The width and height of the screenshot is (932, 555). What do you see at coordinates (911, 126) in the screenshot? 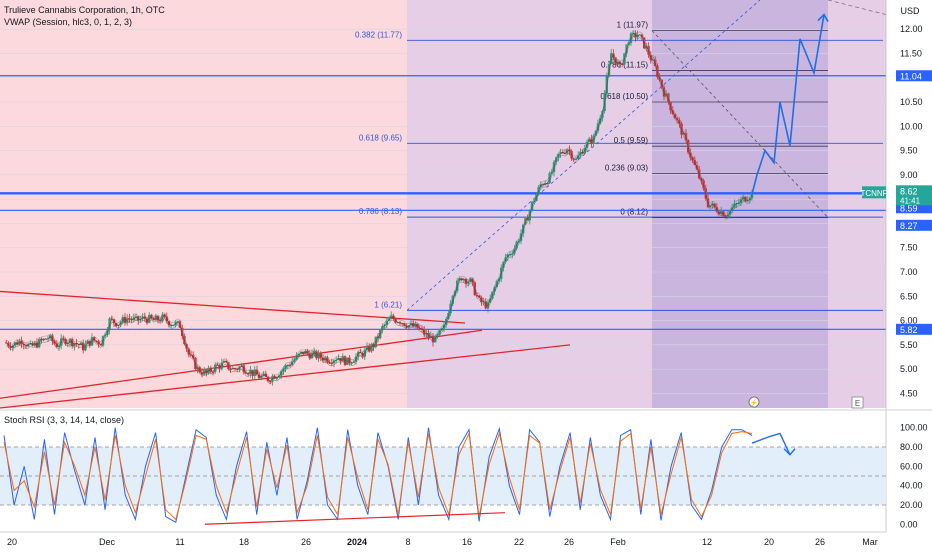
I see `price-tick-4: 10.00` at bounding box center [911, 126].